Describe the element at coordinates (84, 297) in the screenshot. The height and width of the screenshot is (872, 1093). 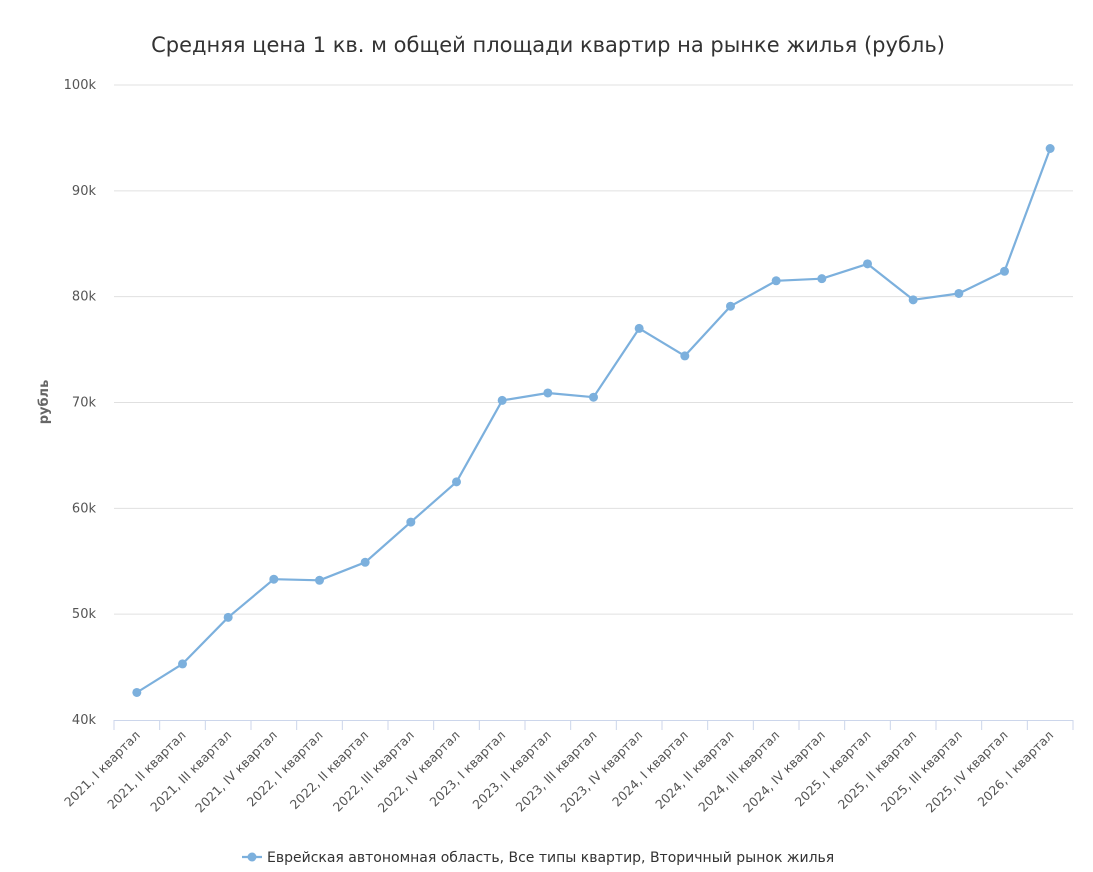
I see `y-tick-label: 80k` at that location.